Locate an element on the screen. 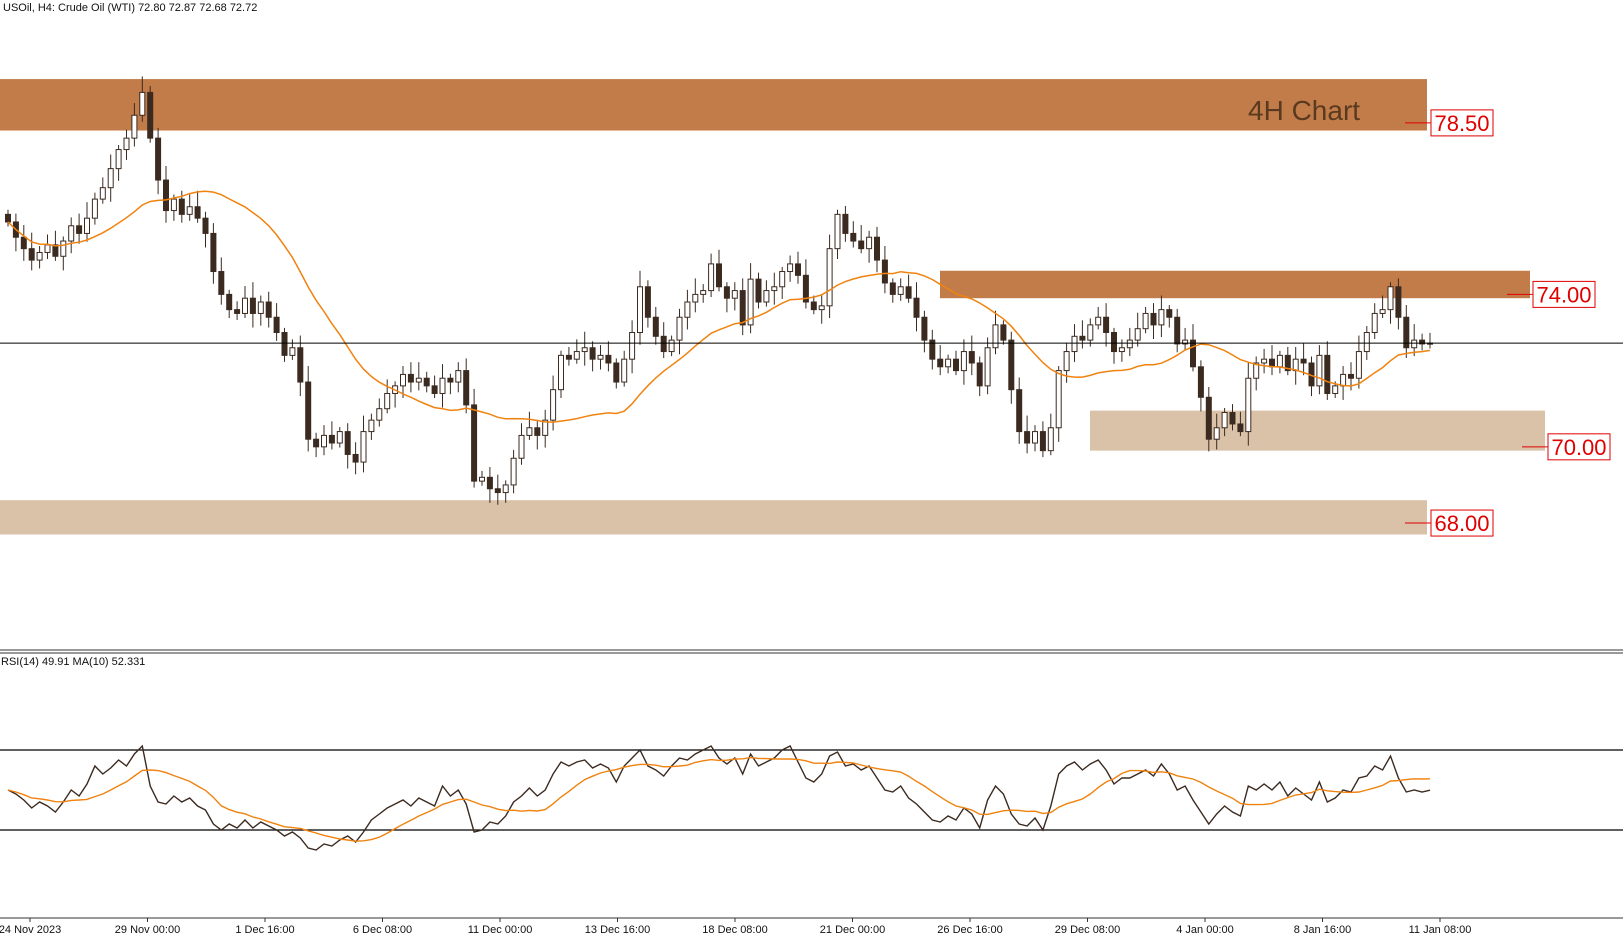  level-label-box-78.50 is located at coordinates (1462, 123).